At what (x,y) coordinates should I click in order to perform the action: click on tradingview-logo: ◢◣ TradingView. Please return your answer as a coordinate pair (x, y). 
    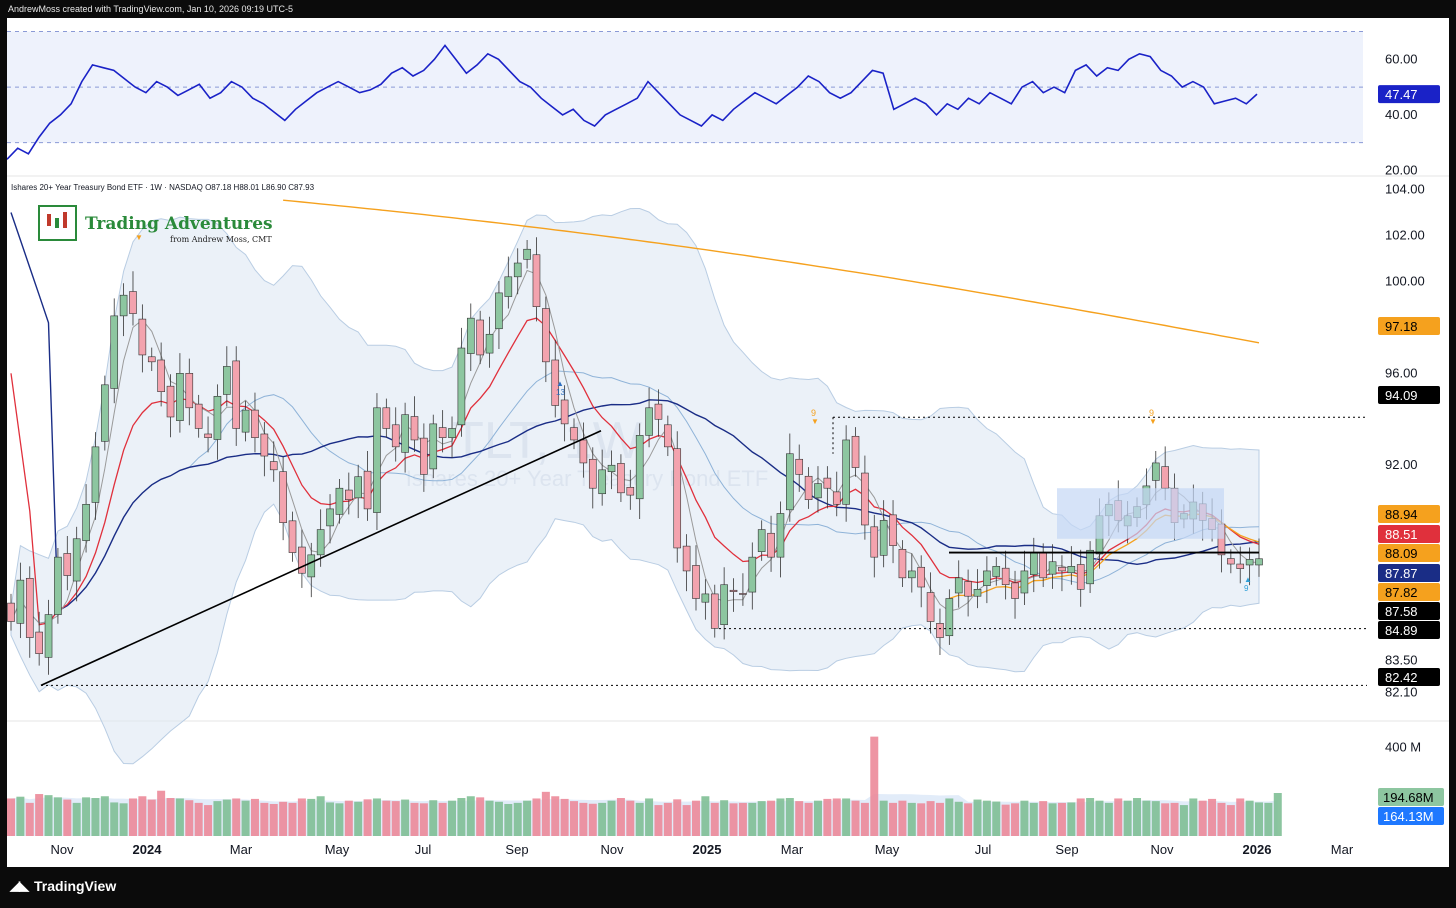
    Looking at the image, I should click on (63, 886).